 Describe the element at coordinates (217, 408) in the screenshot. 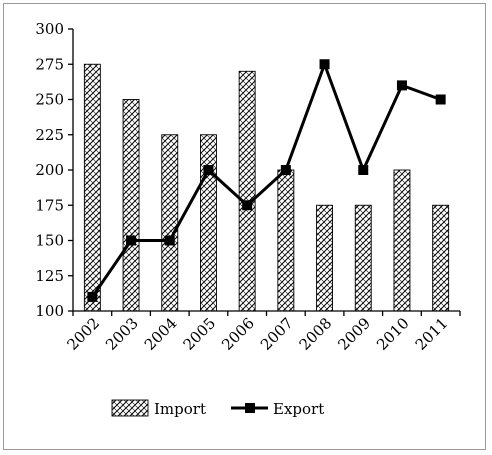

I see `legend: Import Export` at that location.